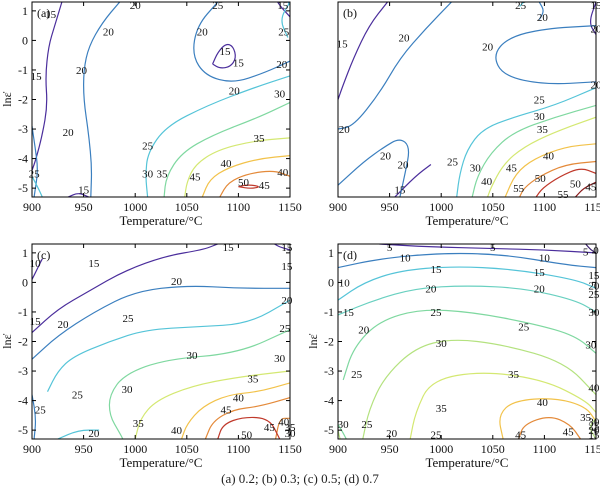 The image size is (600, 494). What do you see at coordinates (329, 342) in the screenshot?
I see `y-tick-label: -2` at bounding box center [329, 342].